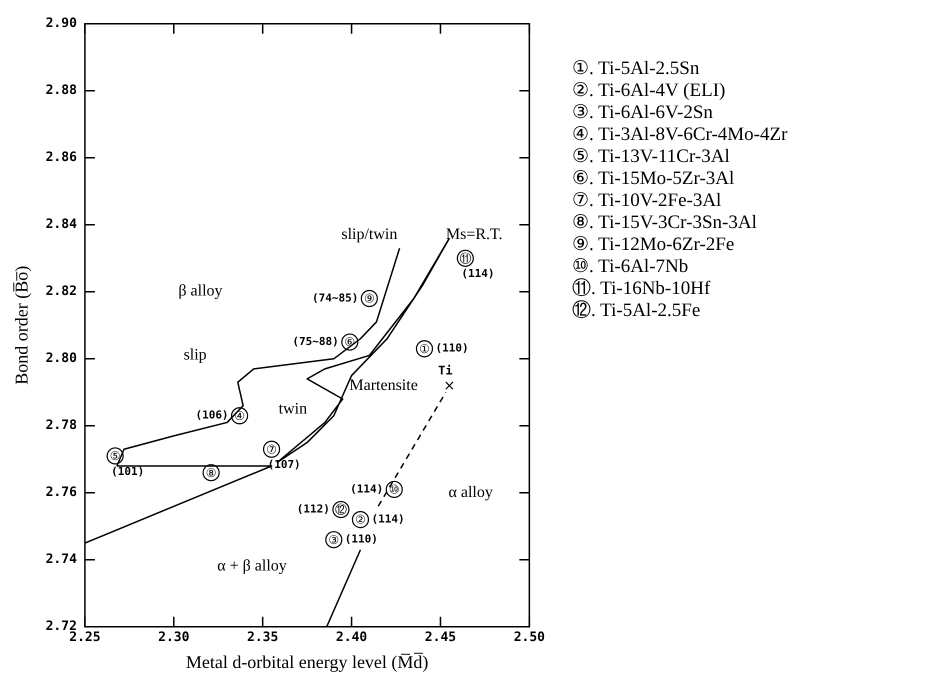 The height and width of the screenshot is (689, 952). Describe the element at coordinates (394, 489) in the screenshot. I see `data-label: ⑩` at that location.